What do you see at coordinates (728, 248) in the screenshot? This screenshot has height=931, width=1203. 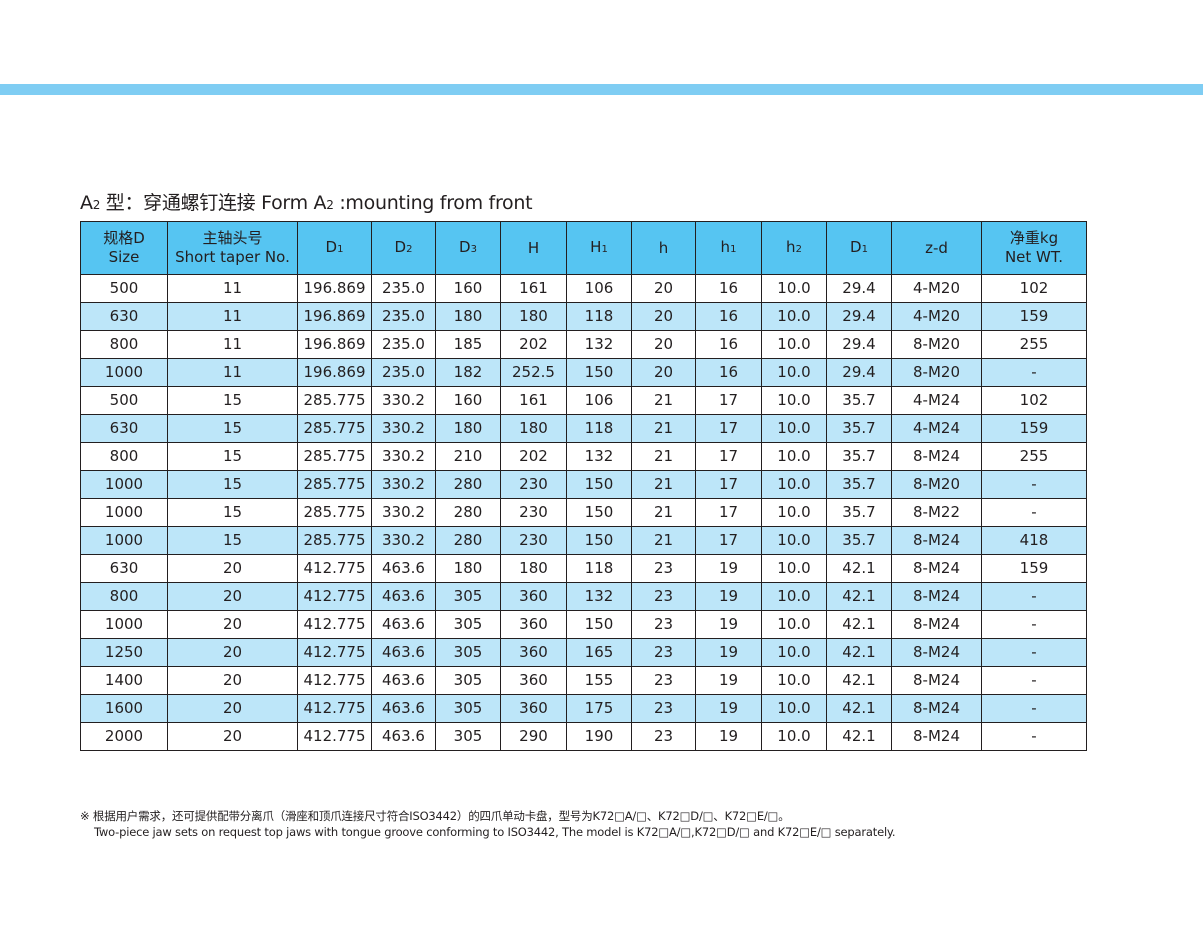 I see `column-header: h1` at bounding box center [728, 248].